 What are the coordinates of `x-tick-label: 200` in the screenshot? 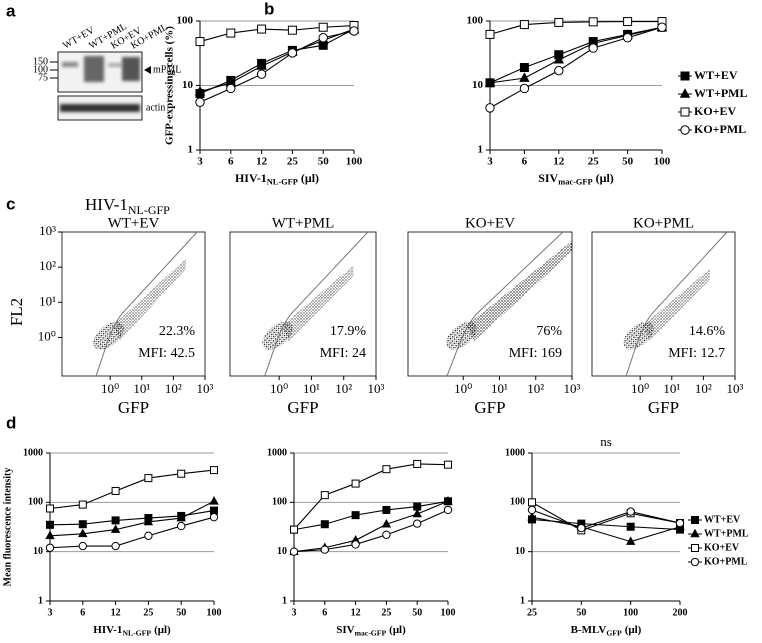 It's located at (680, 612).